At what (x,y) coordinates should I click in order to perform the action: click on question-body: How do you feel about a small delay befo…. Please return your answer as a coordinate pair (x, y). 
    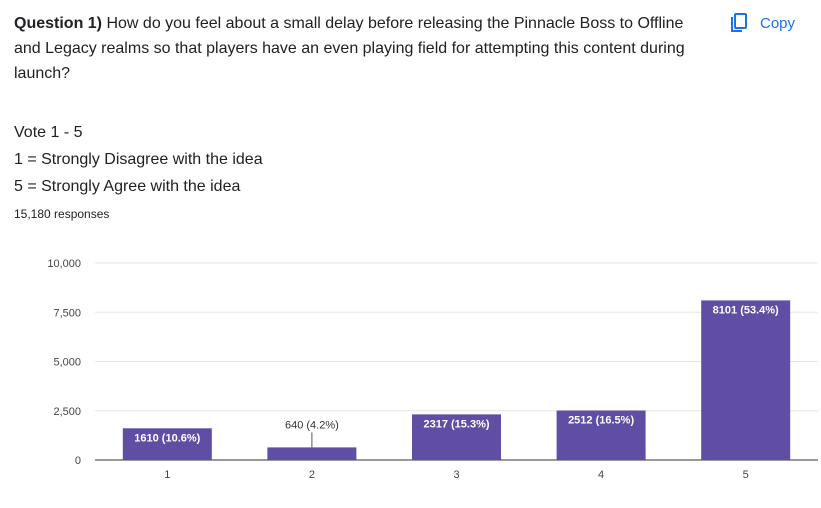
    Looking at the image, I should click on (349, 48).